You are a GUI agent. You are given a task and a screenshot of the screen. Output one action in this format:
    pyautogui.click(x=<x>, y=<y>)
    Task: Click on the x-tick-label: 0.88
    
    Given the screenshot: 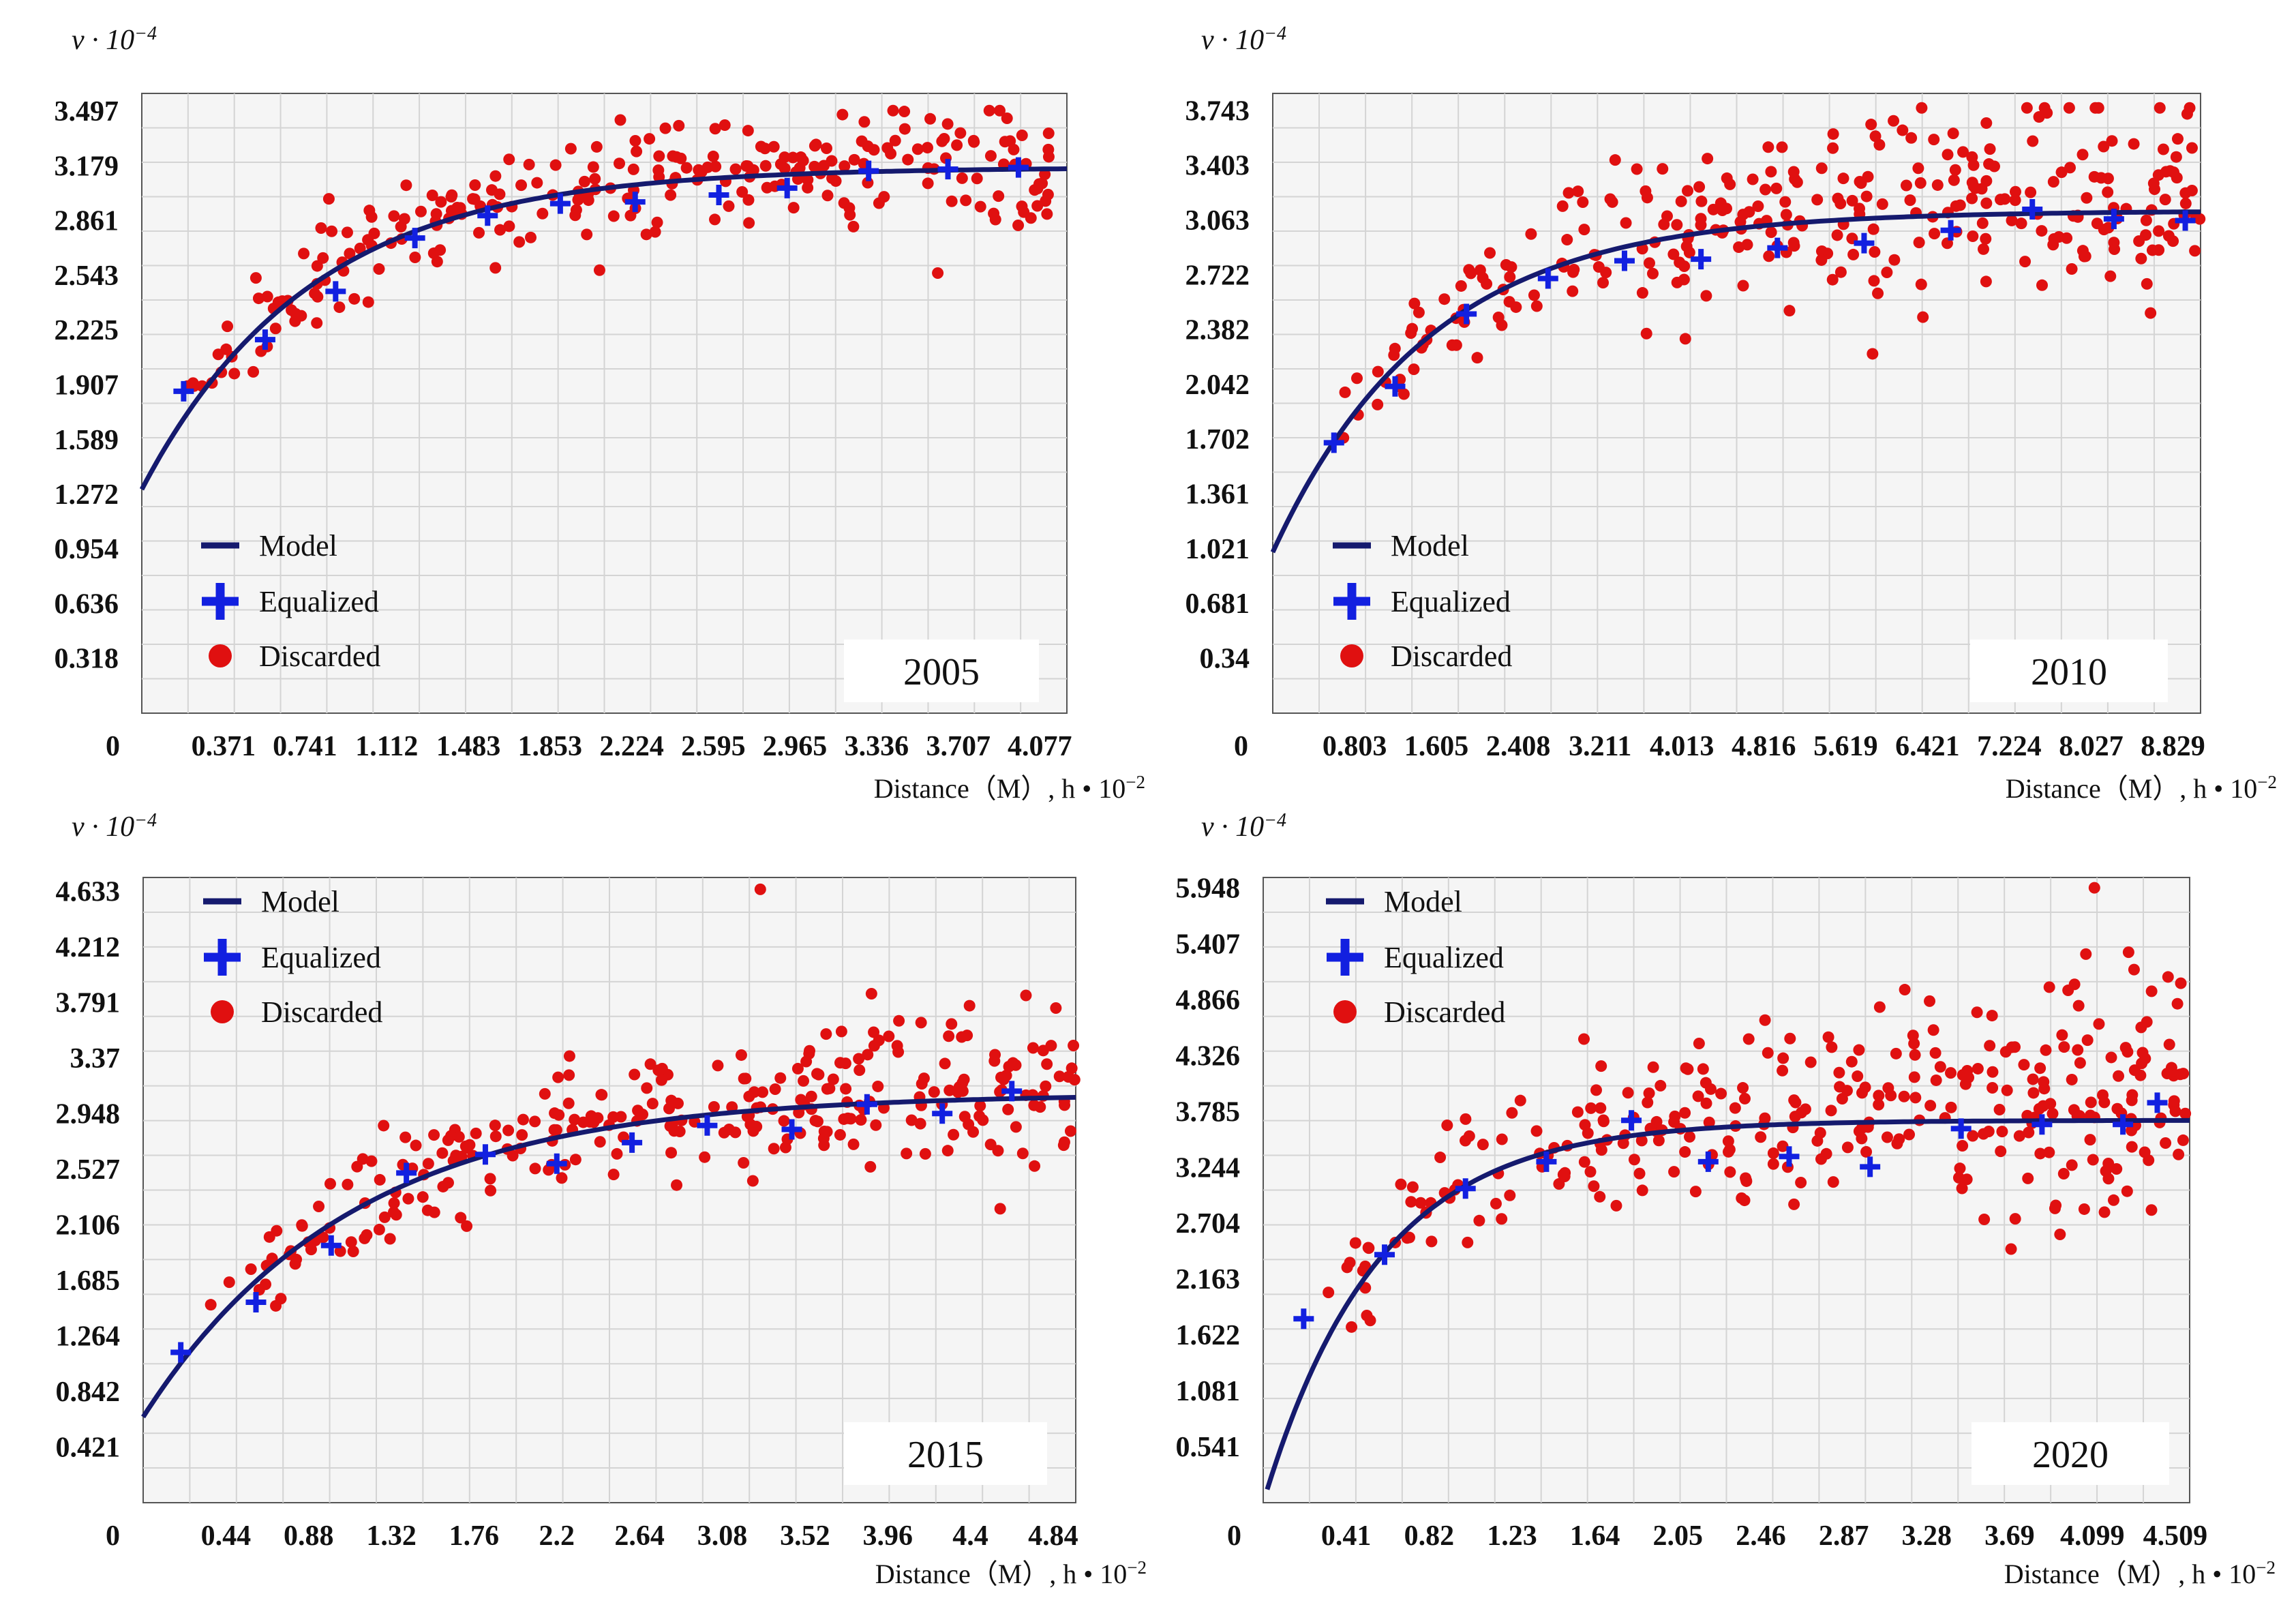 What is the action you would take?
    pyautogui.click(x=309, y=1536)
    